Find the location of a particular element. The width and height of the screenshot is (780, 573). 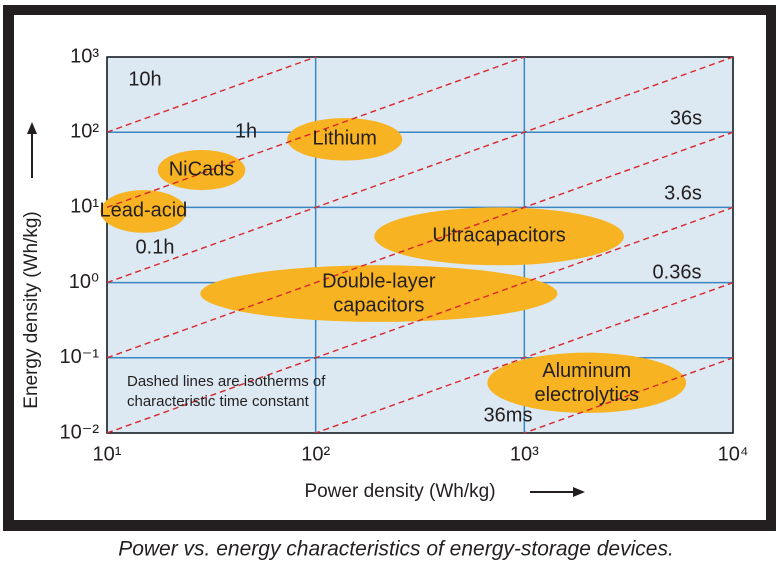

x-tick-label: 10⁴ is located at coordinates (733, 454).